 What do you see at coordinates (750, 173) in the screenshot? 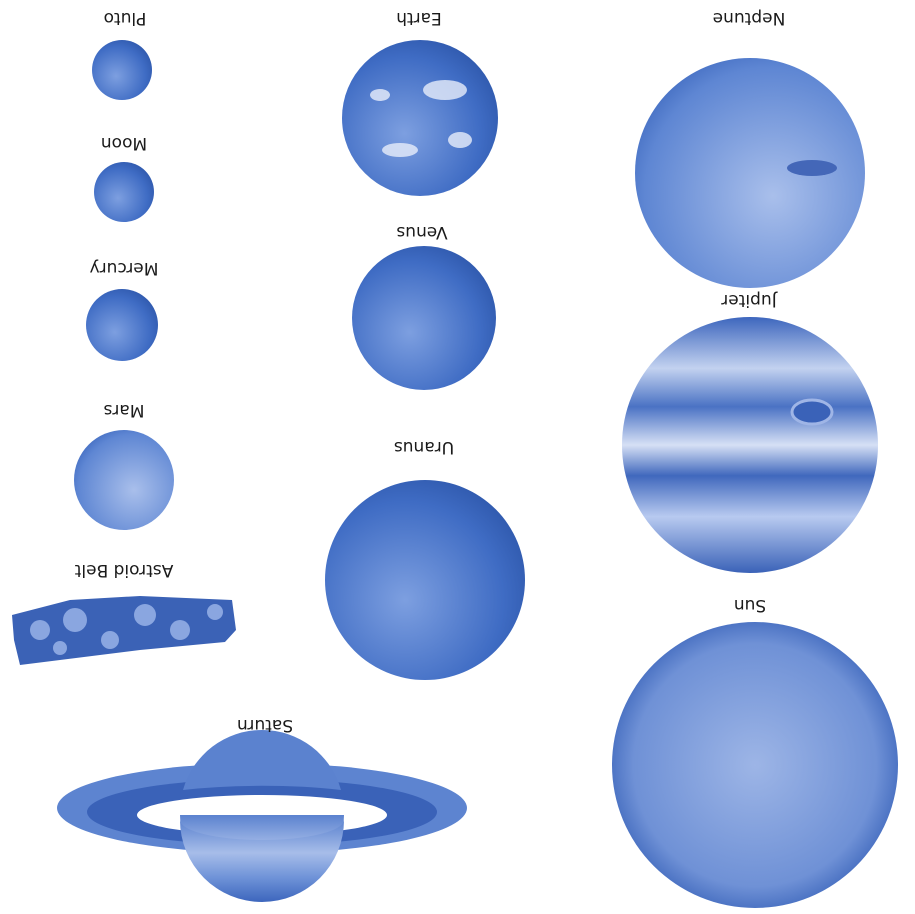
I see `neptune` at bounding box center [750, 173].